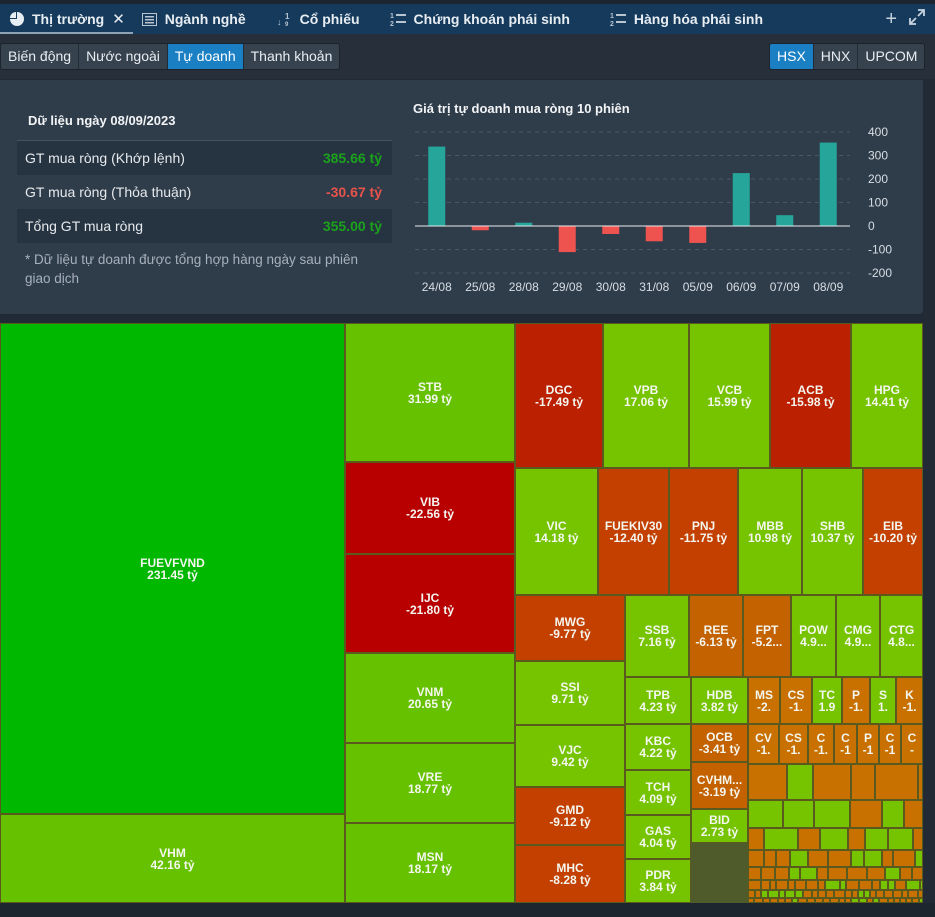 The image size is (935, 917). I want to click on treemap-cell-cs: CS -1., so click(793, 744).